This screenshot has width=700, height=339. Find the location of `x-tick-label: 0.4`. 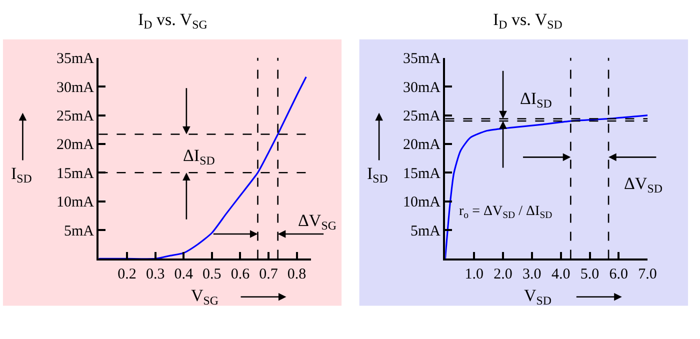

x-tick-label: 0.4 is located at coordinates (184, 274).